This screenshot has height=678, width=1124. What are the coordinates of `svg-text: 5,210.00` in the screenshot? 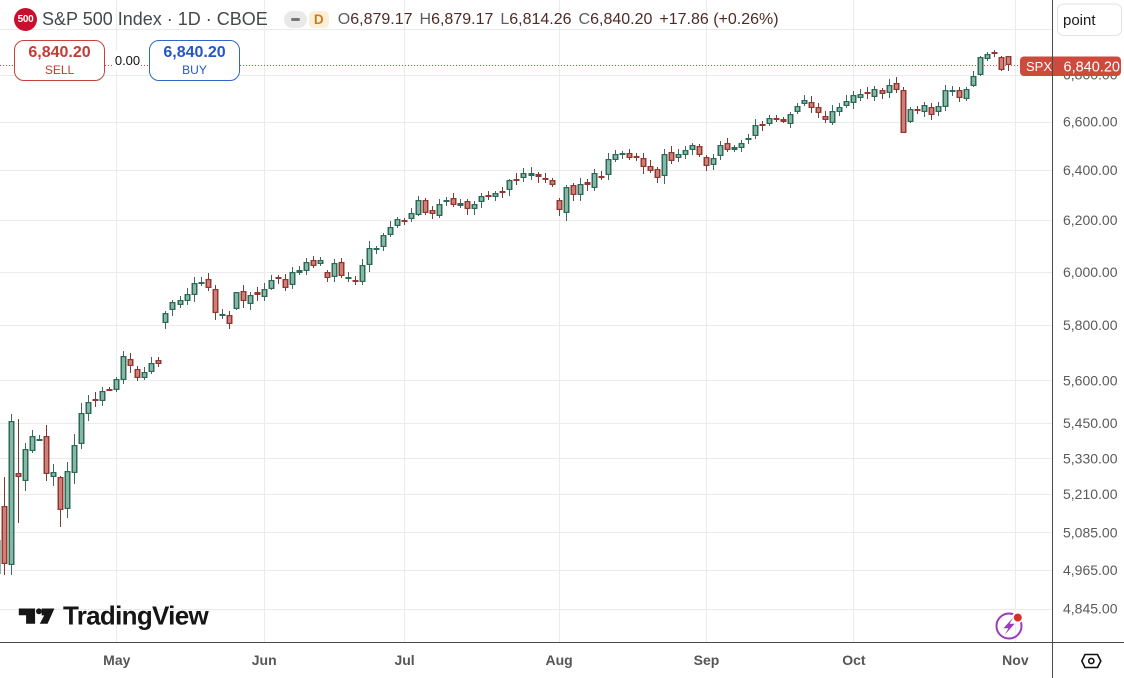 It's located at (1090, 494).